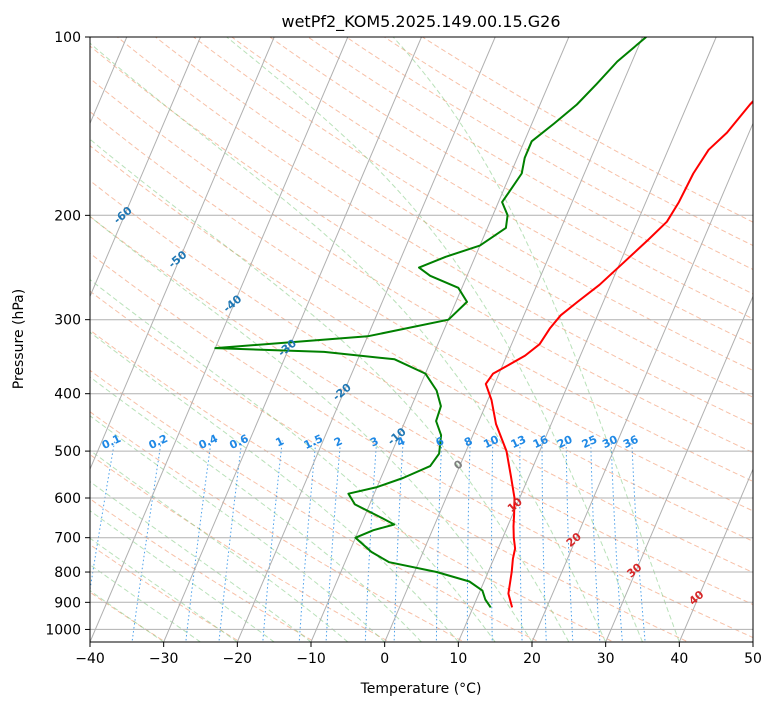 The image size is (775, 708). Describe the element at coordinates (63, 630) in the screenshot. I see `y-tick-label: 1000` at that location.